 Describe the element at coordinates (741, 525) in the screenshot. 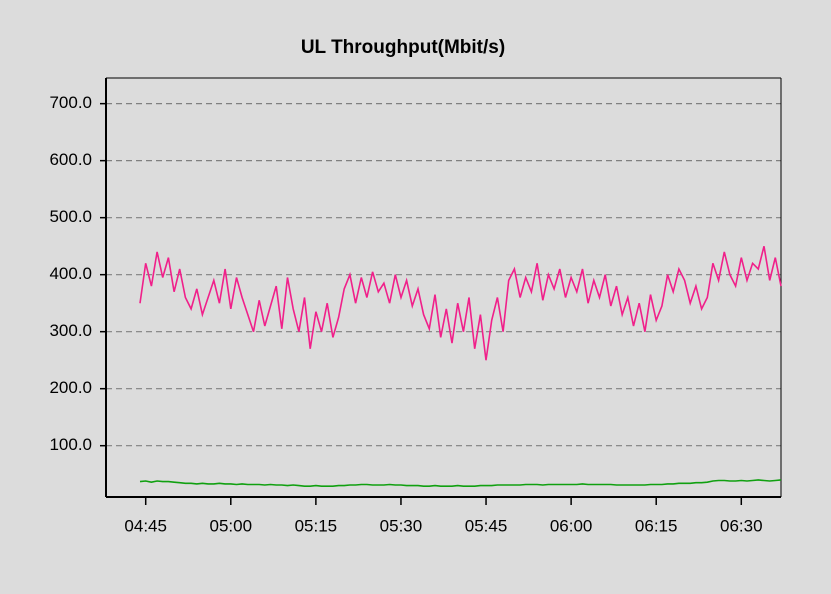

I see `x-tick-label: 06:30` at that location.